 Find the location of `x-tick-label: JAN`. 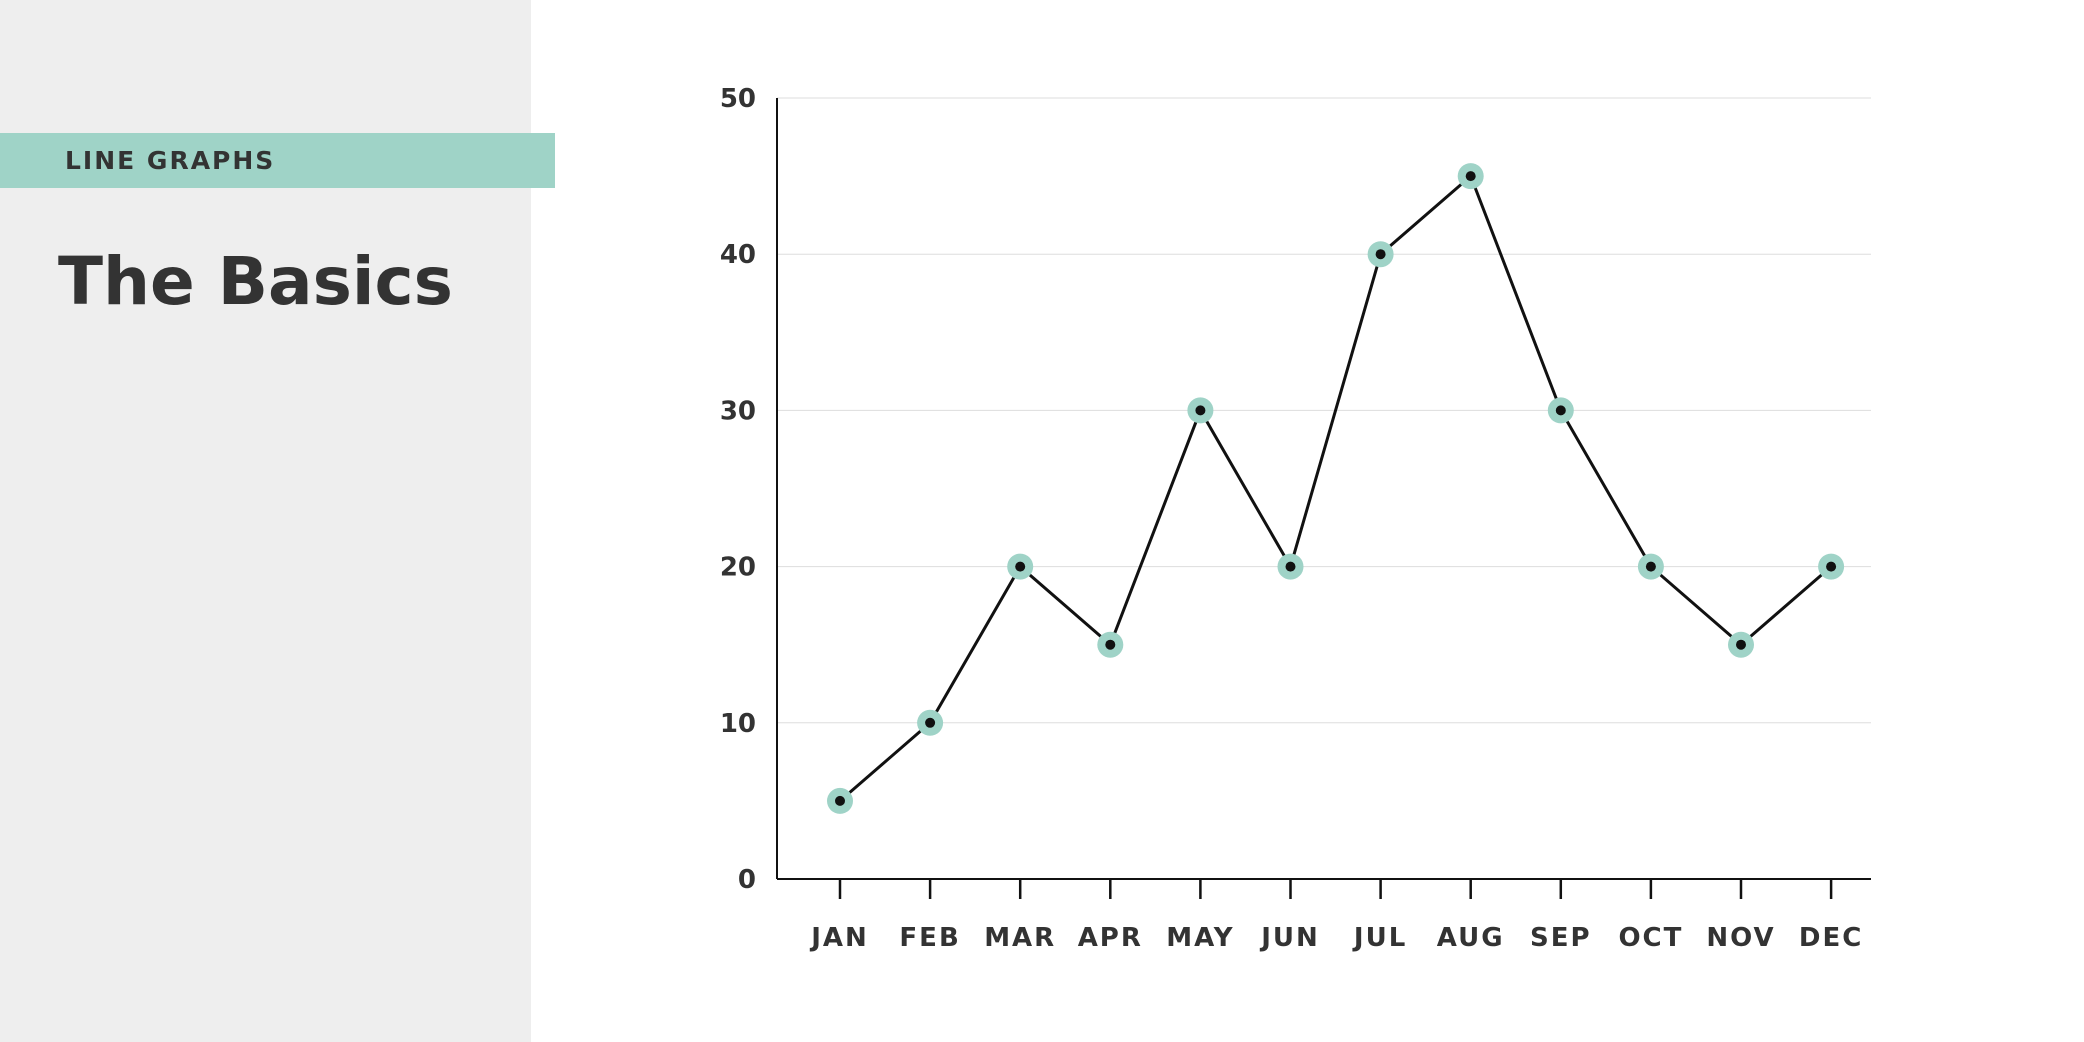

x-tick-label: JAN is located at coordinates (839, 938).